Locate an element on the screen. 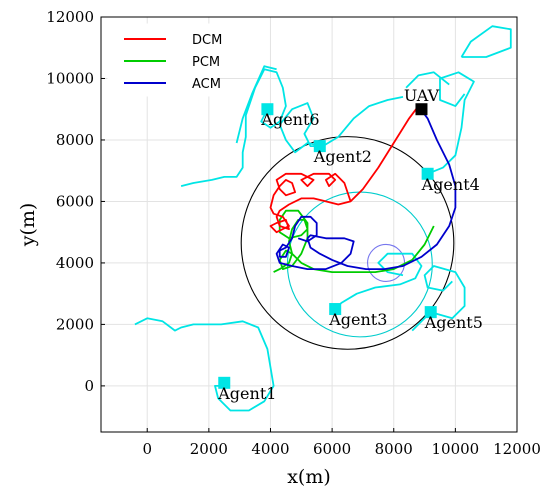  acm-line is located at coordinates (366, 187).